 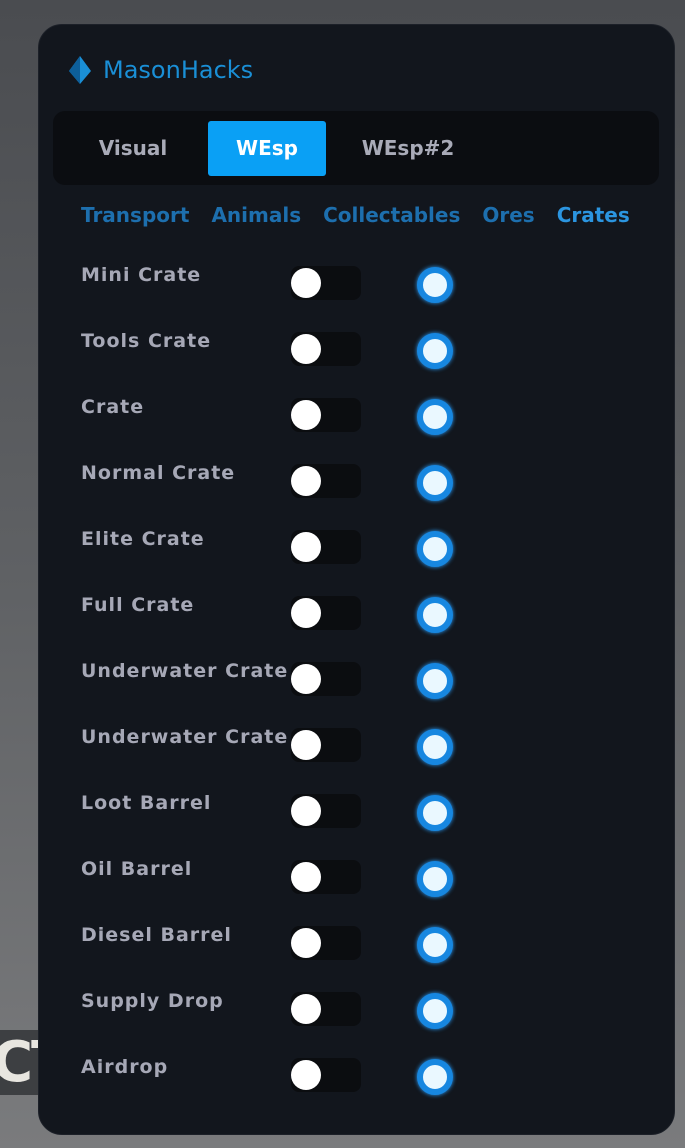 I want to click on list-item: Airdrop, so click(x=291, y=1077).